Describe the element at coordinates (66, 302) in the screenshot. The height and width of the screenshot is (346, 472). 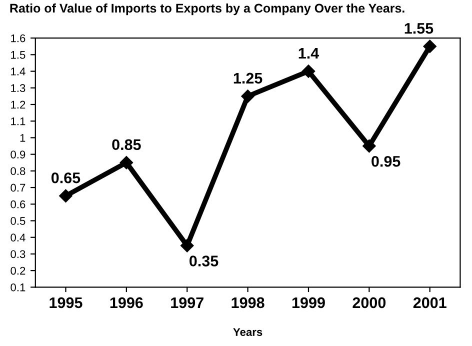
I see `x-tick-label: 1995` at that location.